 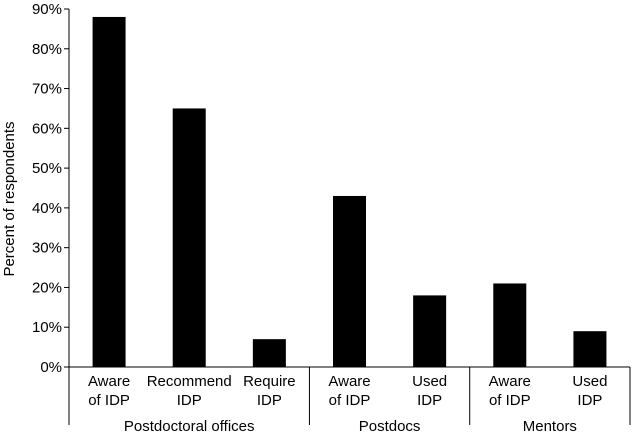 What do you see at coordinates (47, 128) in the screenshot?
I see `y-tick-label: 60%` at bounding box center [47, 128].